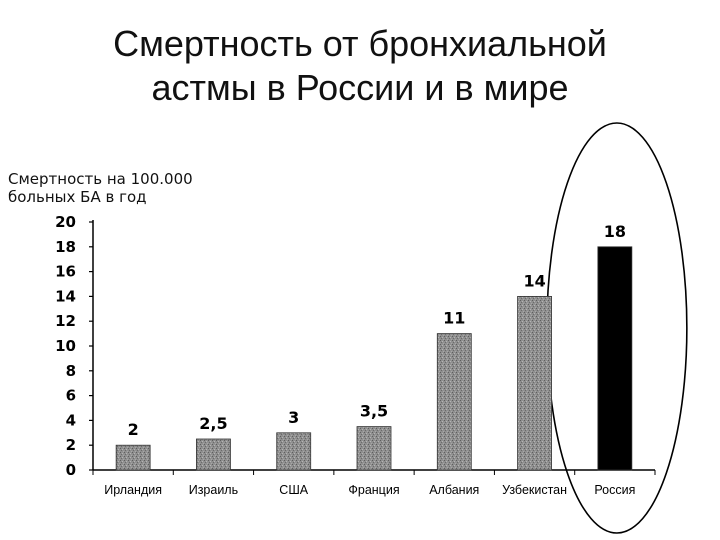  What do you see at coordinates (360, 43) in the screenshot?
I see `title-line-1: Смертность от бронхиальной` at bounding box center [360, 43].